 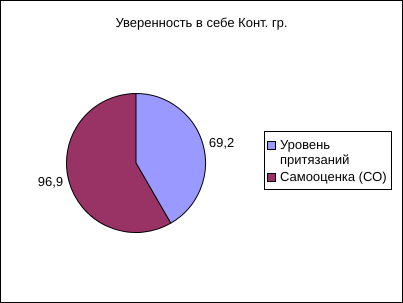 What do you see at coordinates (201, 22) in the screenshot?
I see `chart-title: Уверенность в себе Конт. гр.` at bounding box center [201, 22].